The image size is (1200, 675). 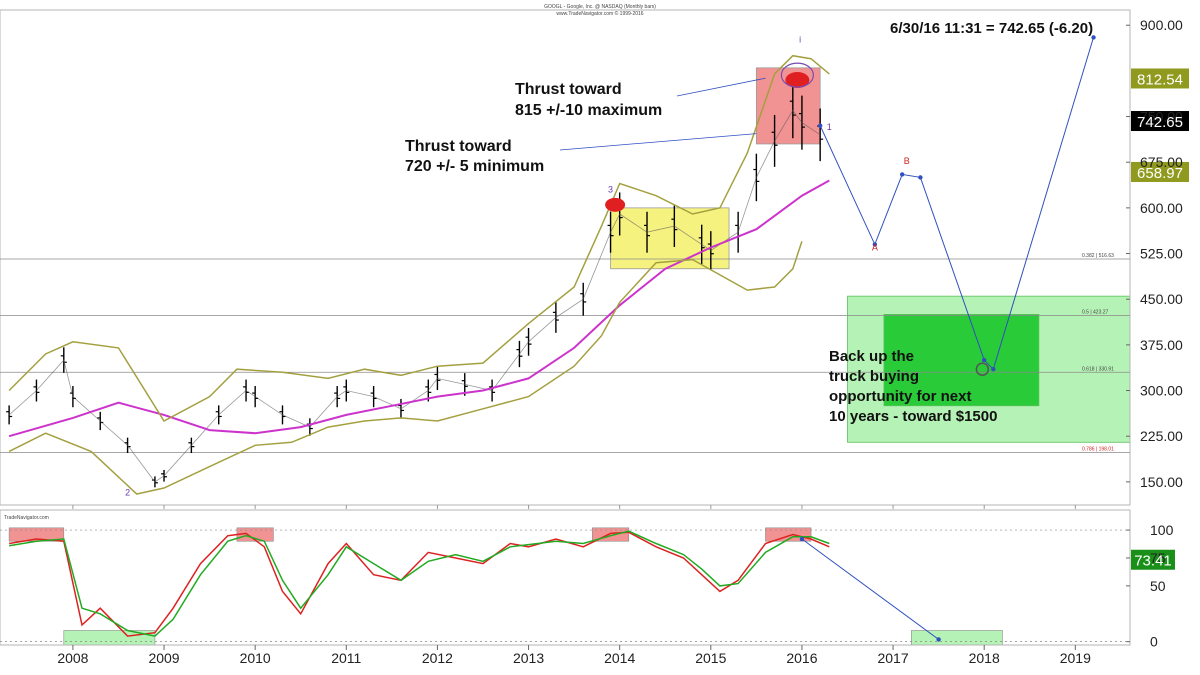 I want to click on chart-header-line2: www.TradeNavigator.com © 1999-2016, so click(x=599, y=13).